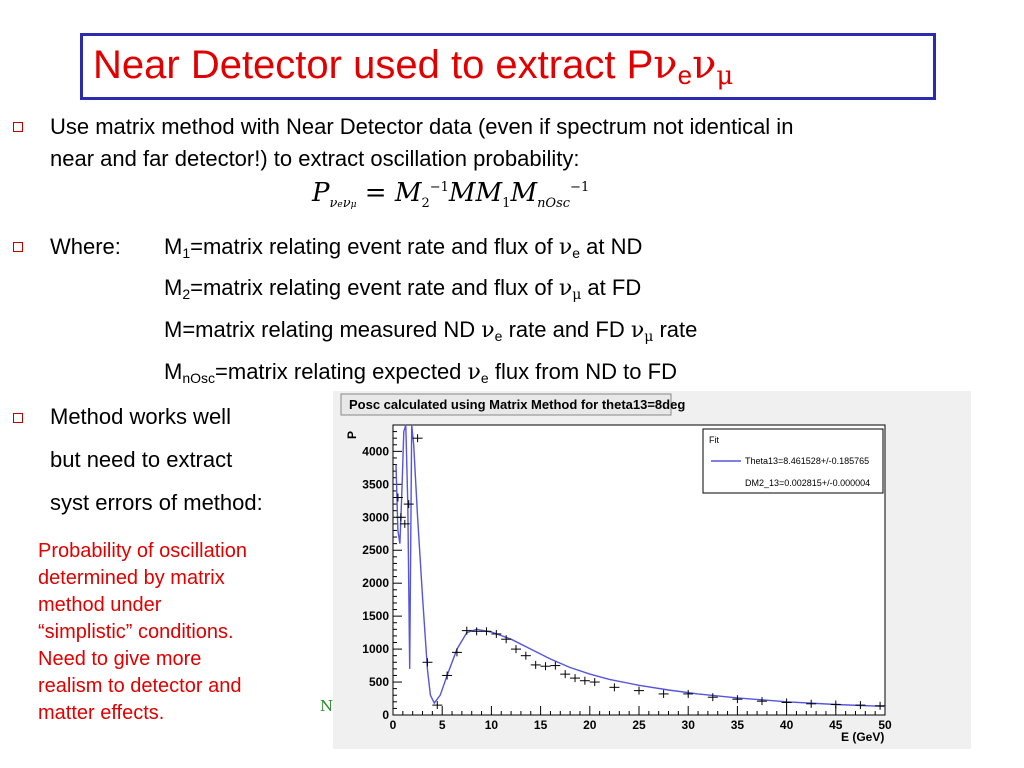 Image resolution: width=1024 pixels, height=768 pixels. I want to click on x-axis-label: E (GeV), so click(862, 737).